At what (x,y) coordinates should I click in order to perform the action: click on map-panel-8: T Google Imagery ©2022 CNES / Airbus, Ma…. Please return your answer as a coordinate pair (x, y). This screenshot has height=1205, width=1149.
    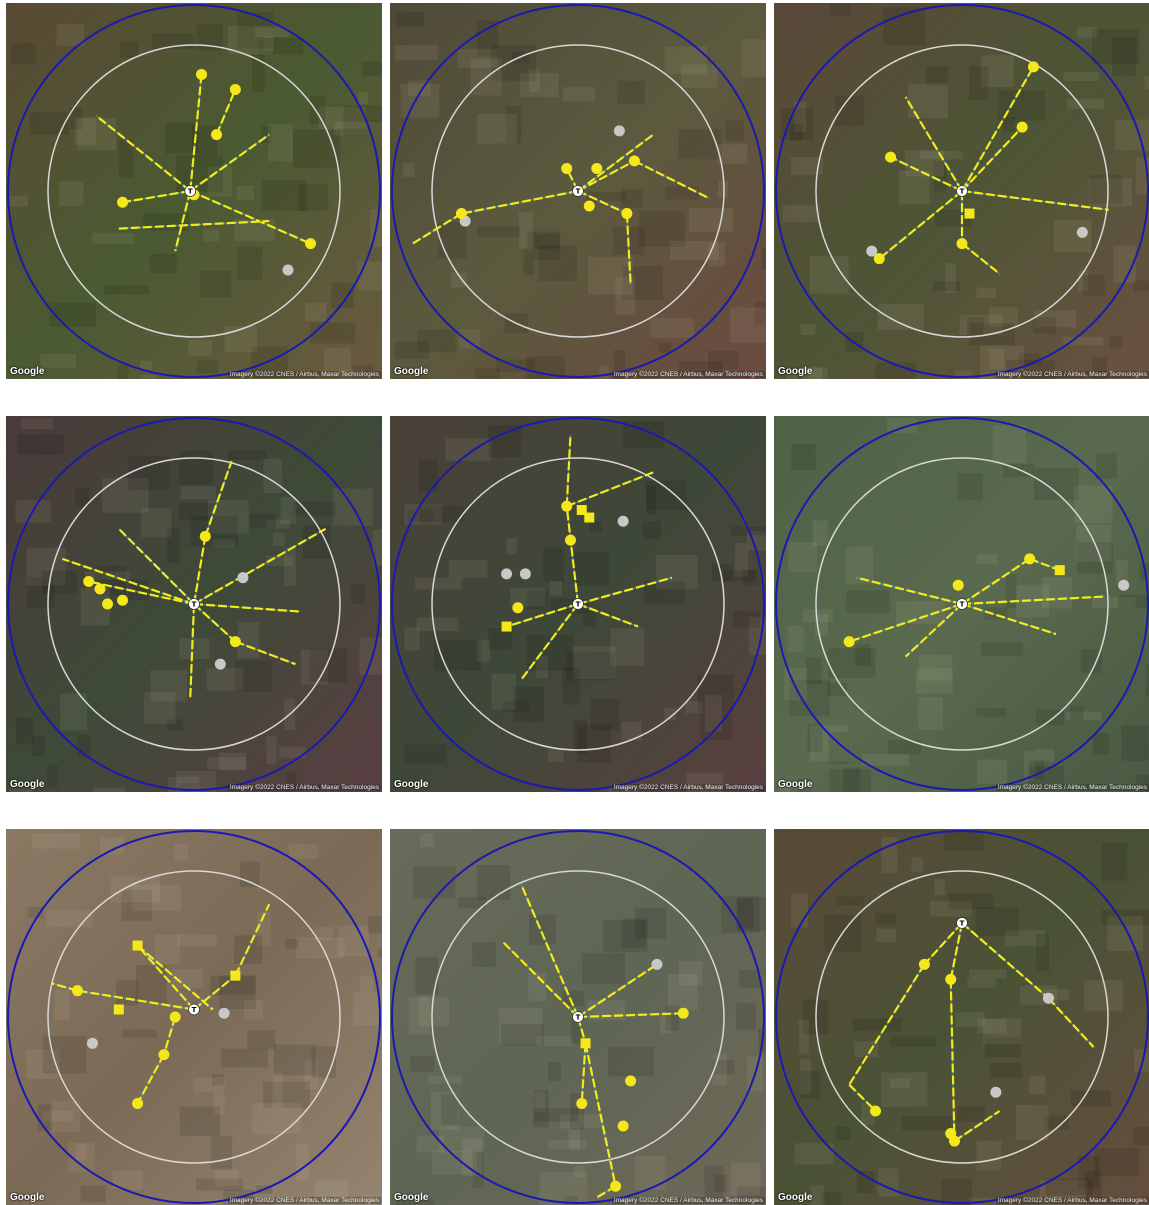
    Looking at the image, I should click on (578, 1017).